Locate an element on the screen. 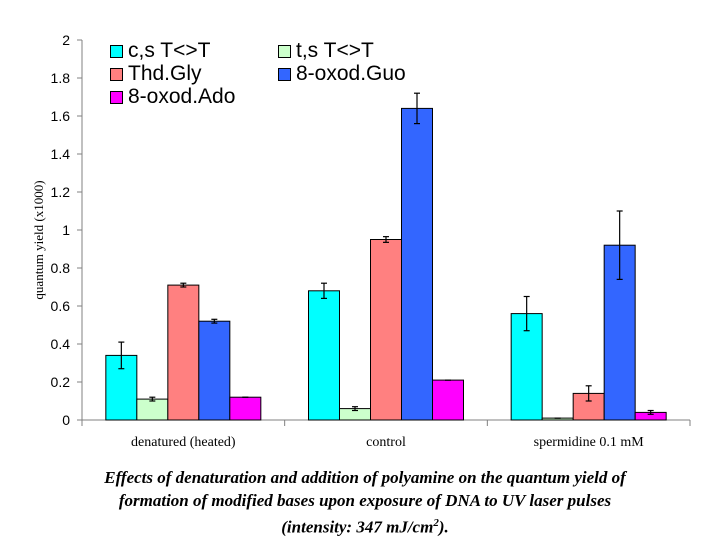  y-tick-label: 1.6 is located at coordinates (61, 116).